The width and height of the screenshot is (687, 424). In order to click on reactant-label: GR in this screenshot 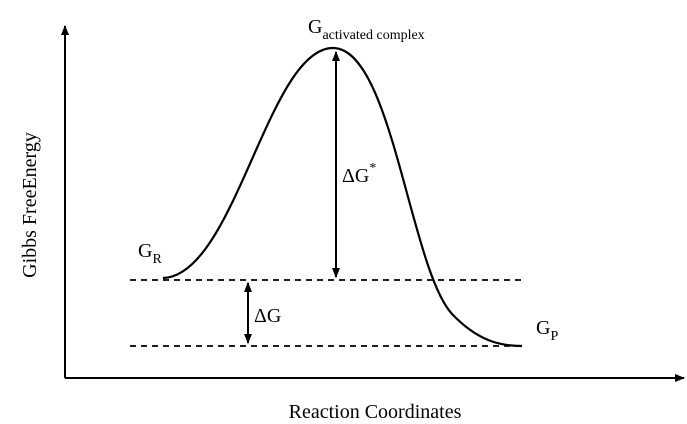, I will do `click(150, 253)`.